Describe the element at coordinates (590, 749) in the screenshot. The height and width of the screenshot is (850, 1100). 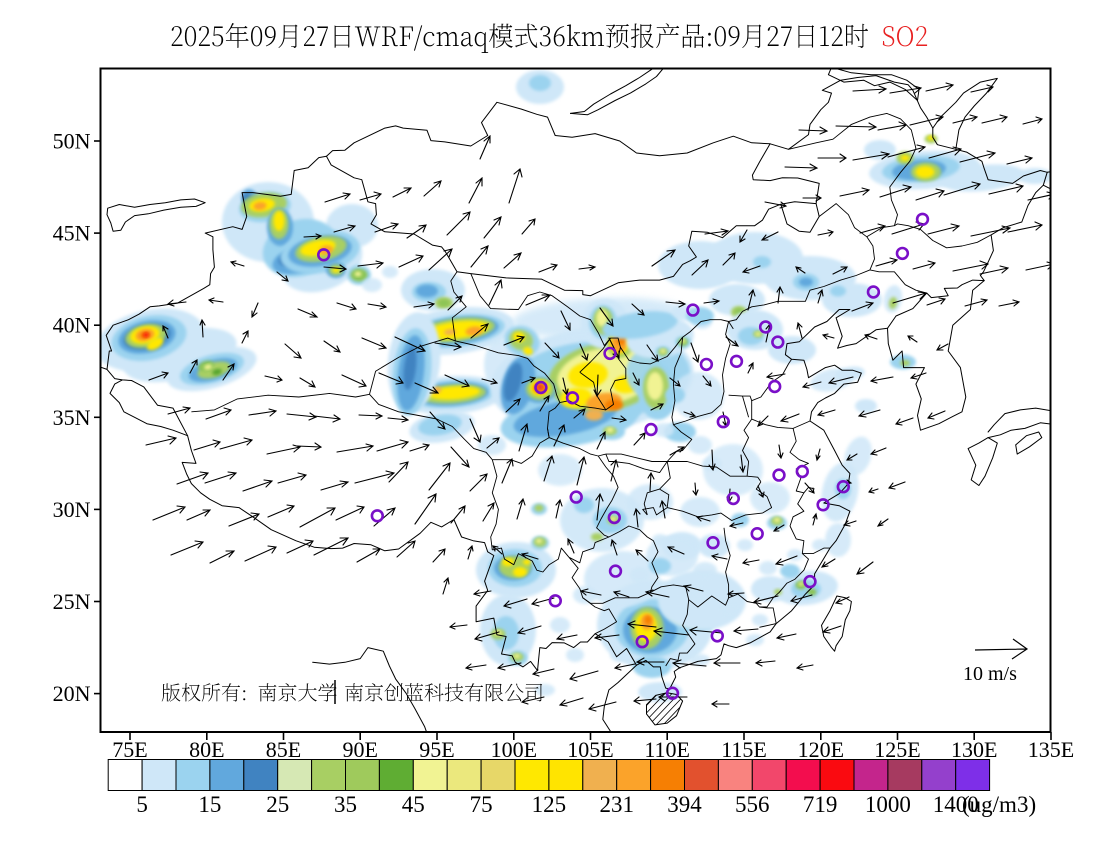
I see `svg-text: 105E` at that location.